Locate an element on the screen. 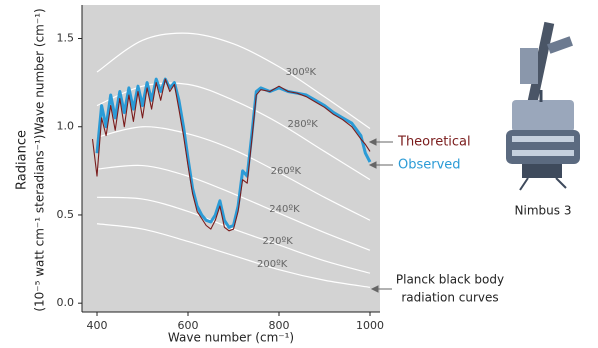 The image size is (598, 348). image-caption: Nimbus 3 is located at coordinates (543, 211).